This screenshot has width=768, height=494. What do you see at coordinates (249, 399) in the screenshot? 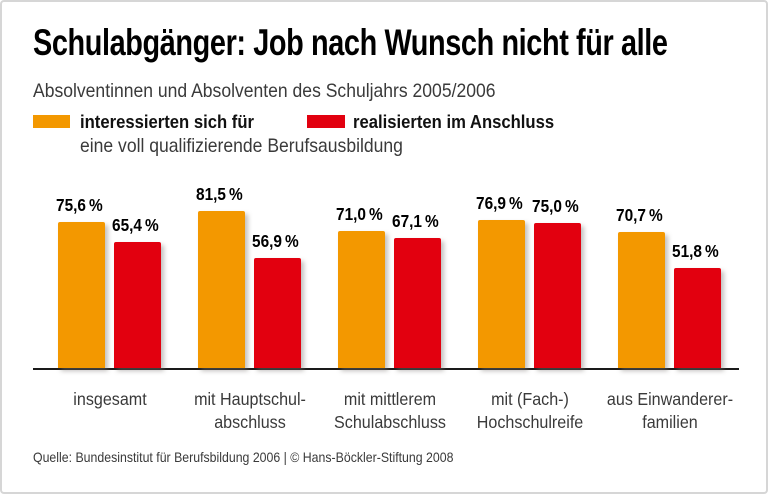
I see `category-label-line: mit Hauptschul-` at bounding box center [249, 399].